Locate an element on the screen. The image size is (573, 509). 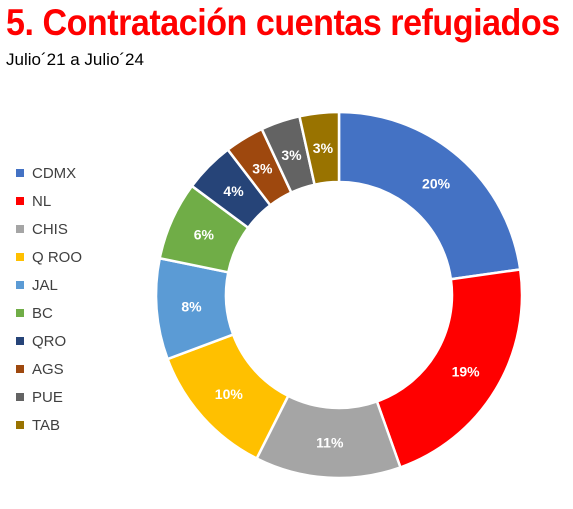
legend-label: NL is located at coordinates (42, 201).